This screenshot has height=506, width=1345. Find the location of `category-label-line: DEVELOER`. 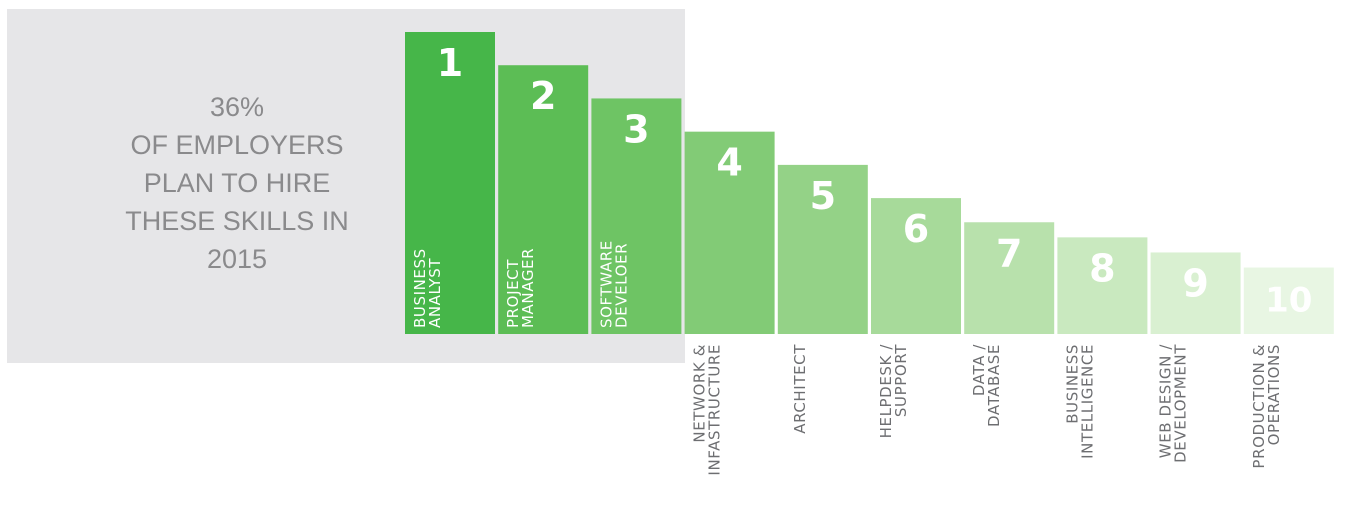

category-label-line: DEVELOER is located at coordinates (621, 285).